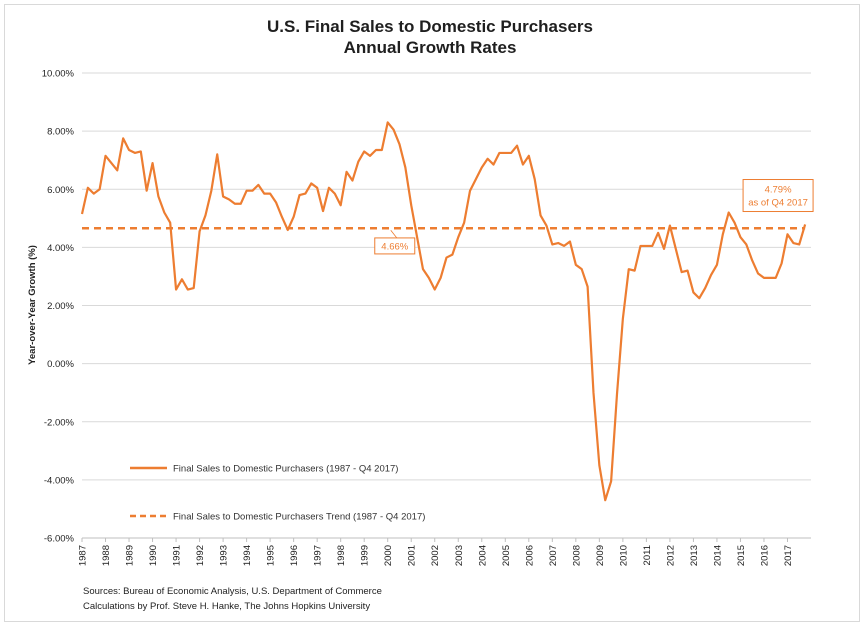 The width and height of the screenshot is (865, 627). What do you see at coordinates (177, 555) in the screenshot?
I see `x-tick-label: 1991` at bounding box center [177, 555].